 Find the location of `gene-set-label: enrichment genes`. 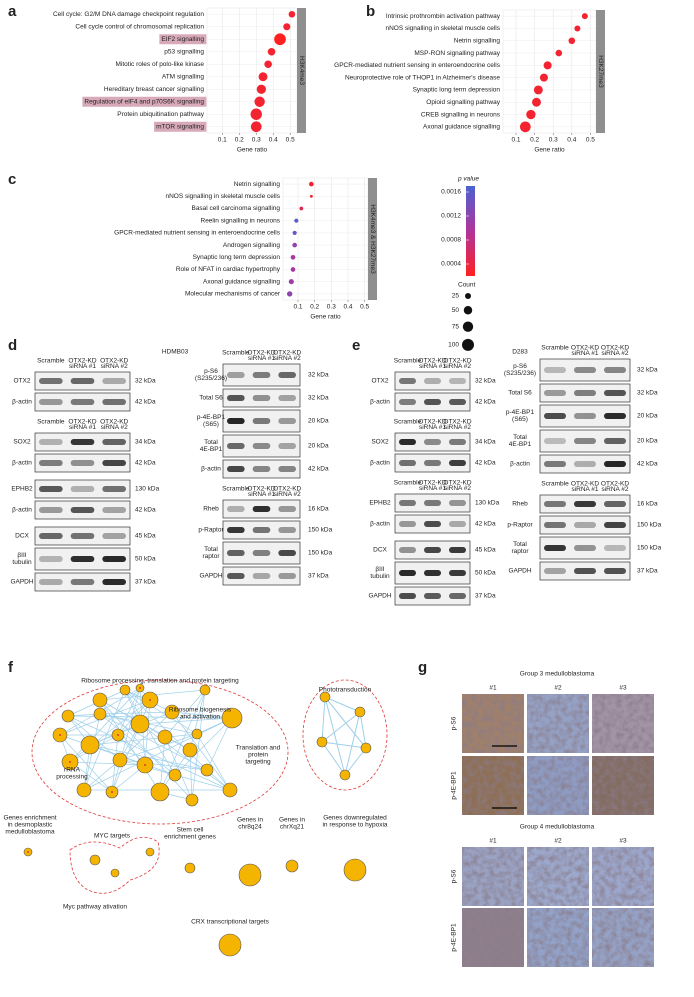

gene-set-label: enrichment genes is located at coordinates (190, 837).